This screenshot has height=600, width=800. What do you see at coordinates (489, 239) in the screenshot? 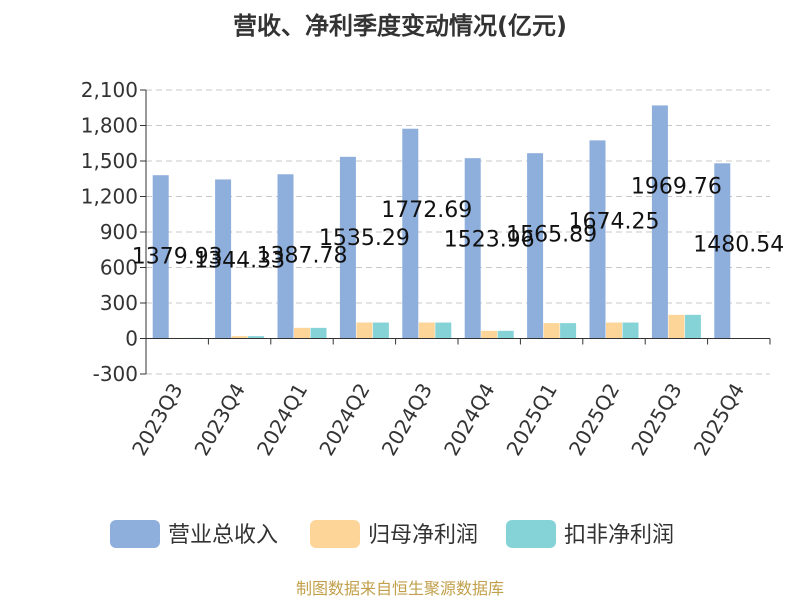
I see `data-label: 1523.96` at bounding box center [489, 239].